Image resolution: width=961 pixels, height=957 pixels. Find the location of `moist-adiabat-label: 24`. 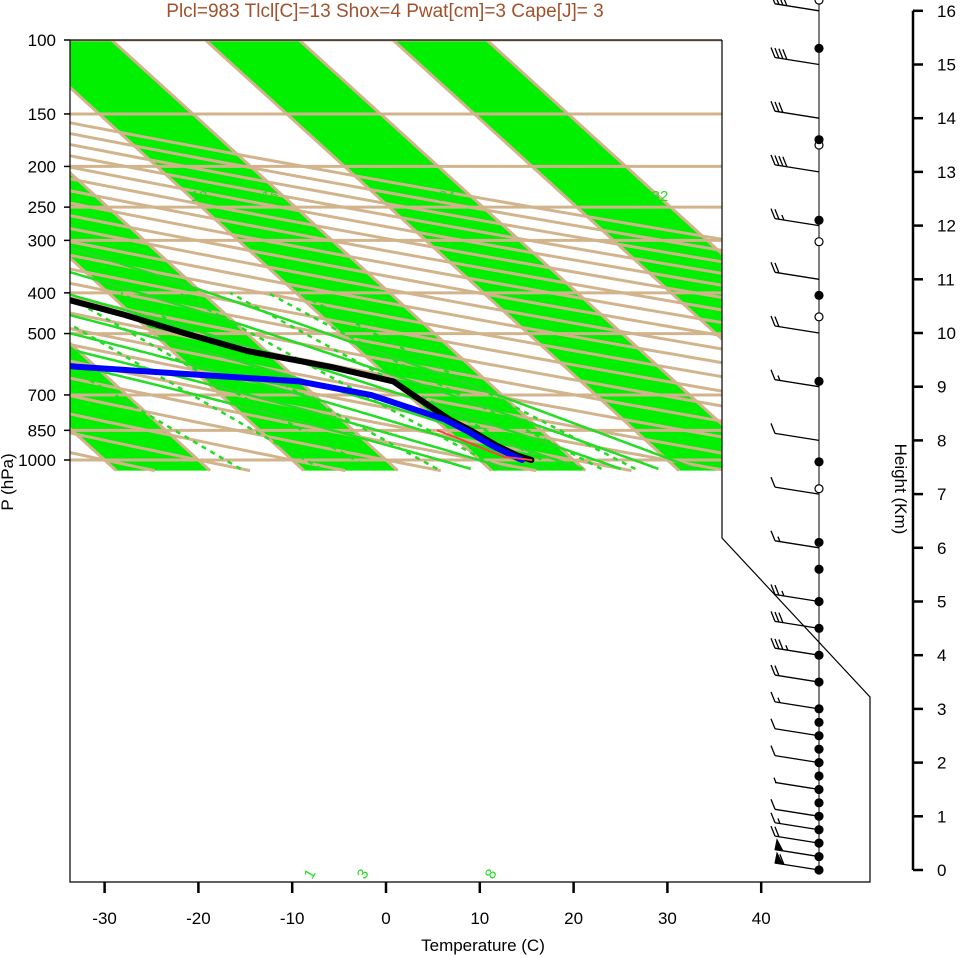

moist-adiabat-label: 24 is located at coordinates (447, 196).